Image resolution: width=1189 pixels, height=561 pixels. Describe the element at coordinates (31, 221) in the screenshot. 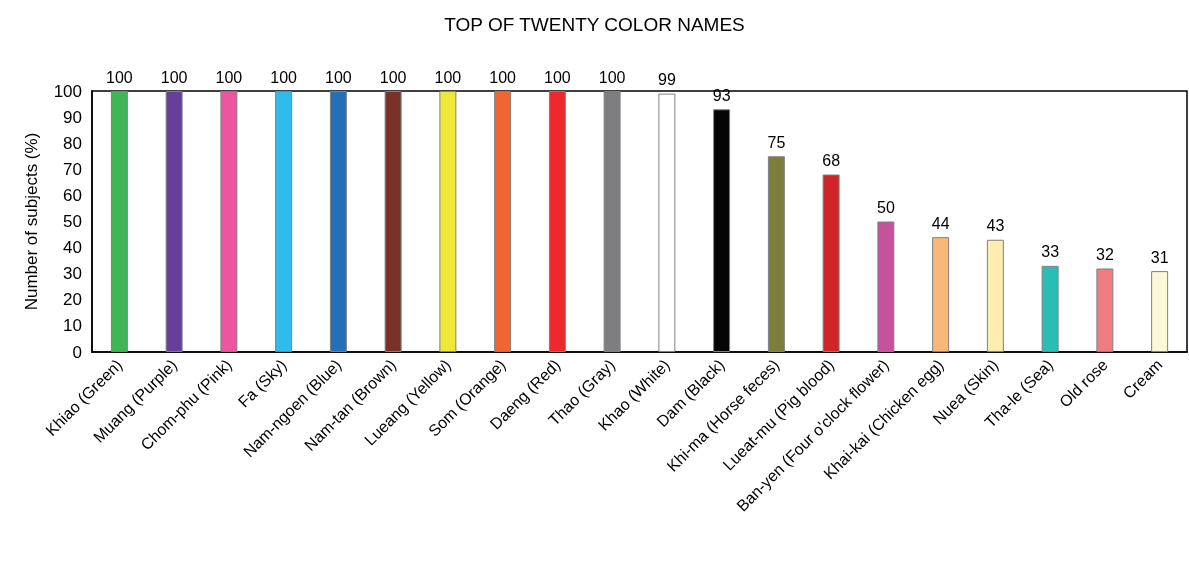

I see `y-axis-title: Number of subjects (%)` at that location.